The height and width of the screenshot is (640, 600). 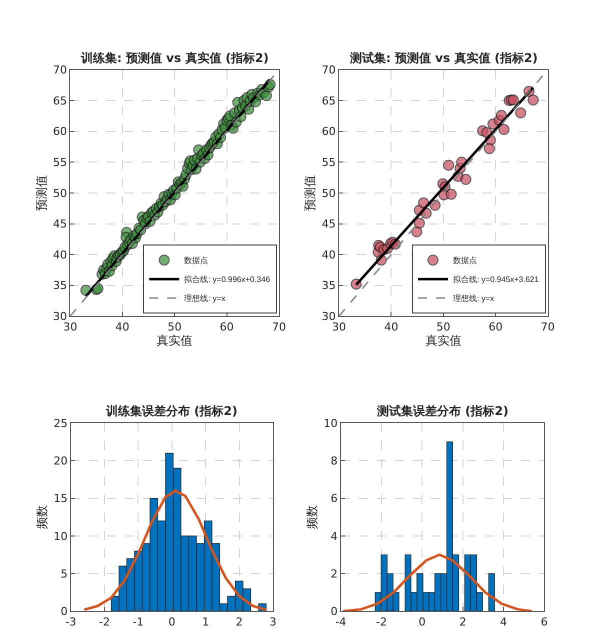 What do you see at coordinates (334, 573) in the screenshot?
I see `y-tick-label: 2` at bounding box center [334, 573].